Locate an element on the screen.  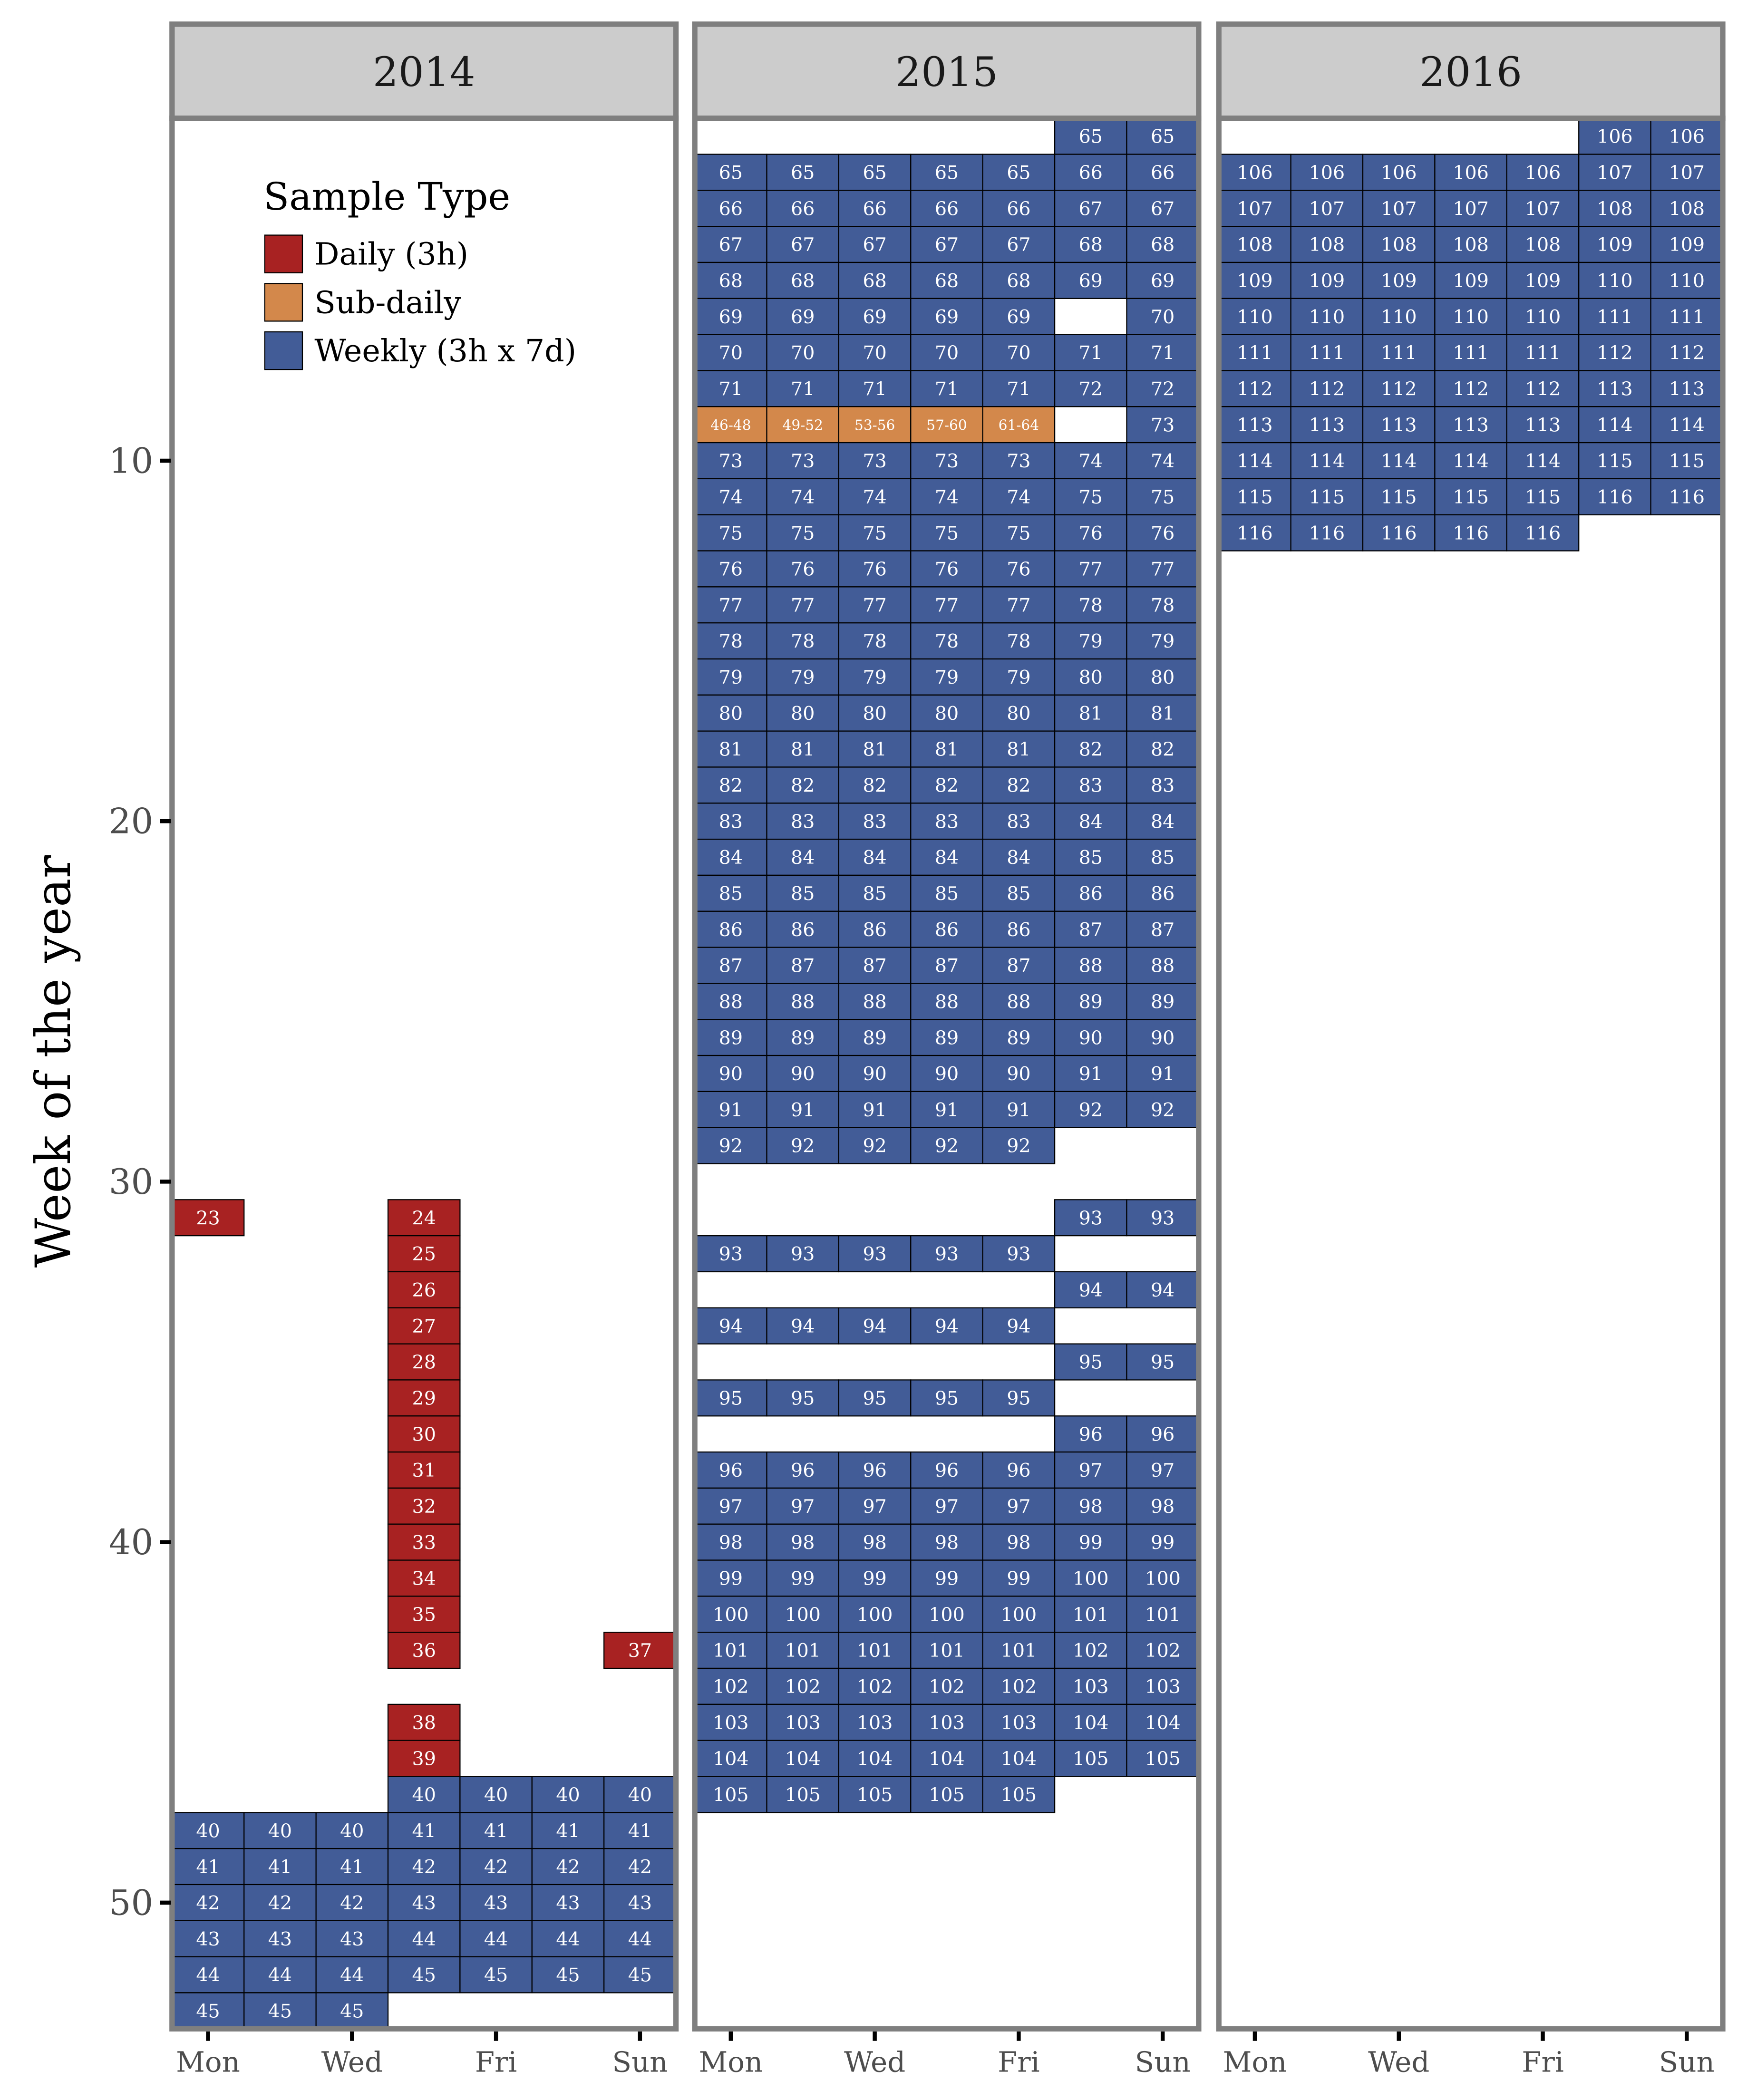
tile-label: 113 is located at coordinates (1614, 389).